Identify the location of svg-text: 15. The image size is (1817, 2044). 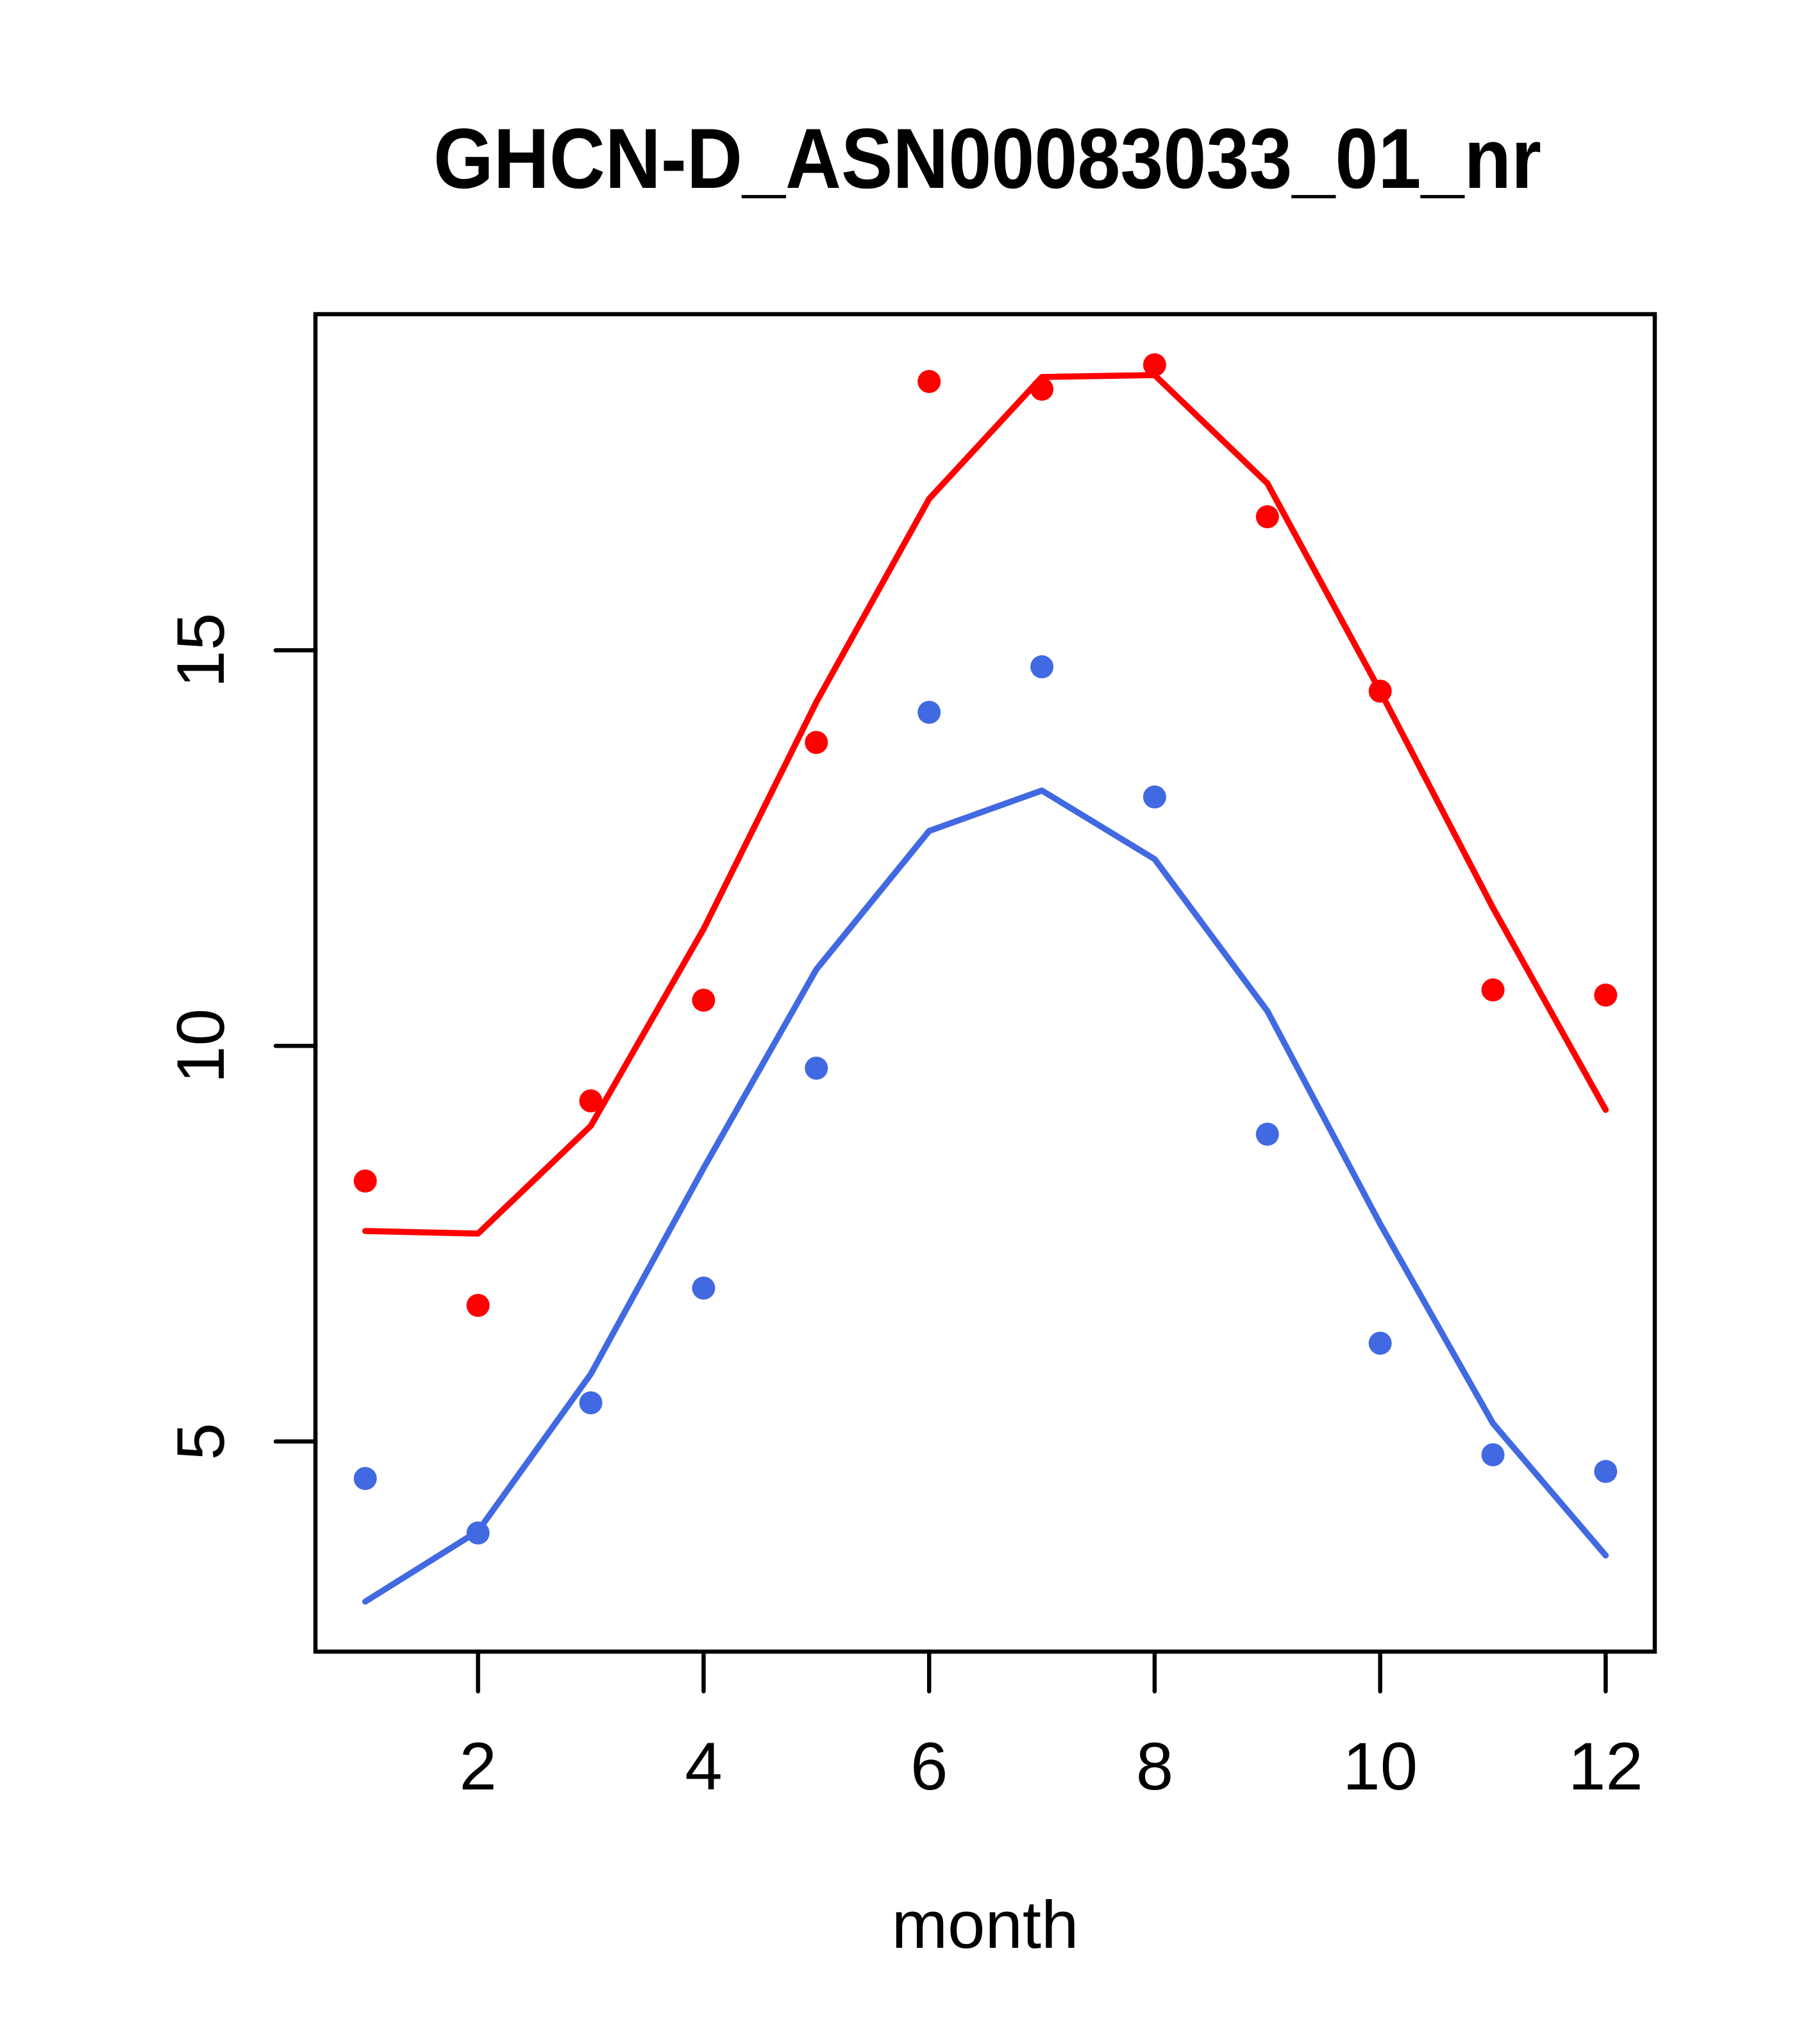
(201, 650).